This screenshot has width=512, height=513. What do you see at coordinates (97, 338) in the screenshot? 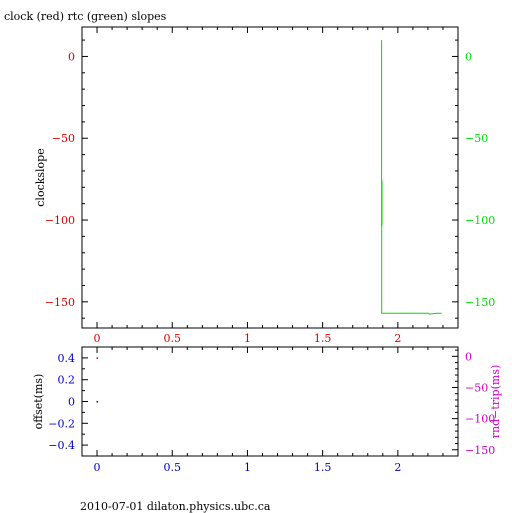
I see `x-tick-label-top: 0` at bounding box center [97, 338].